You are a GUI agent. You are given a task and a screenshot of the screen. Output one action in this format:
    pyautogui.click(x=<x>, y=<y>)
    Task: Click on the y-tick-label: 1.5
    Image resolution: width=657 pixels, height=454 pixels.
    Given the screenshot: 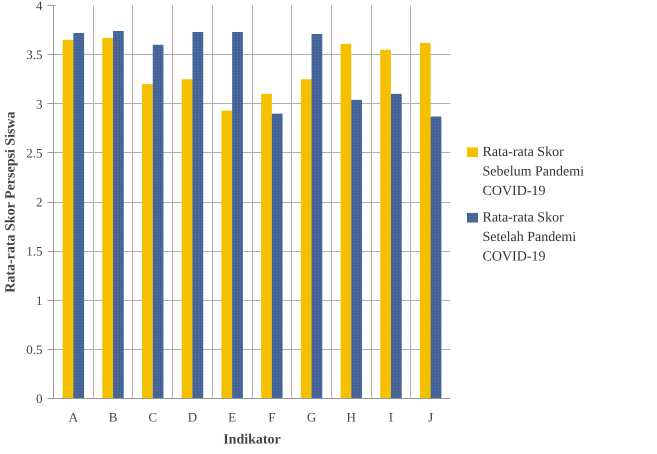 What is the action you would take?
    pyautogui.click(x=34, y=251)
    